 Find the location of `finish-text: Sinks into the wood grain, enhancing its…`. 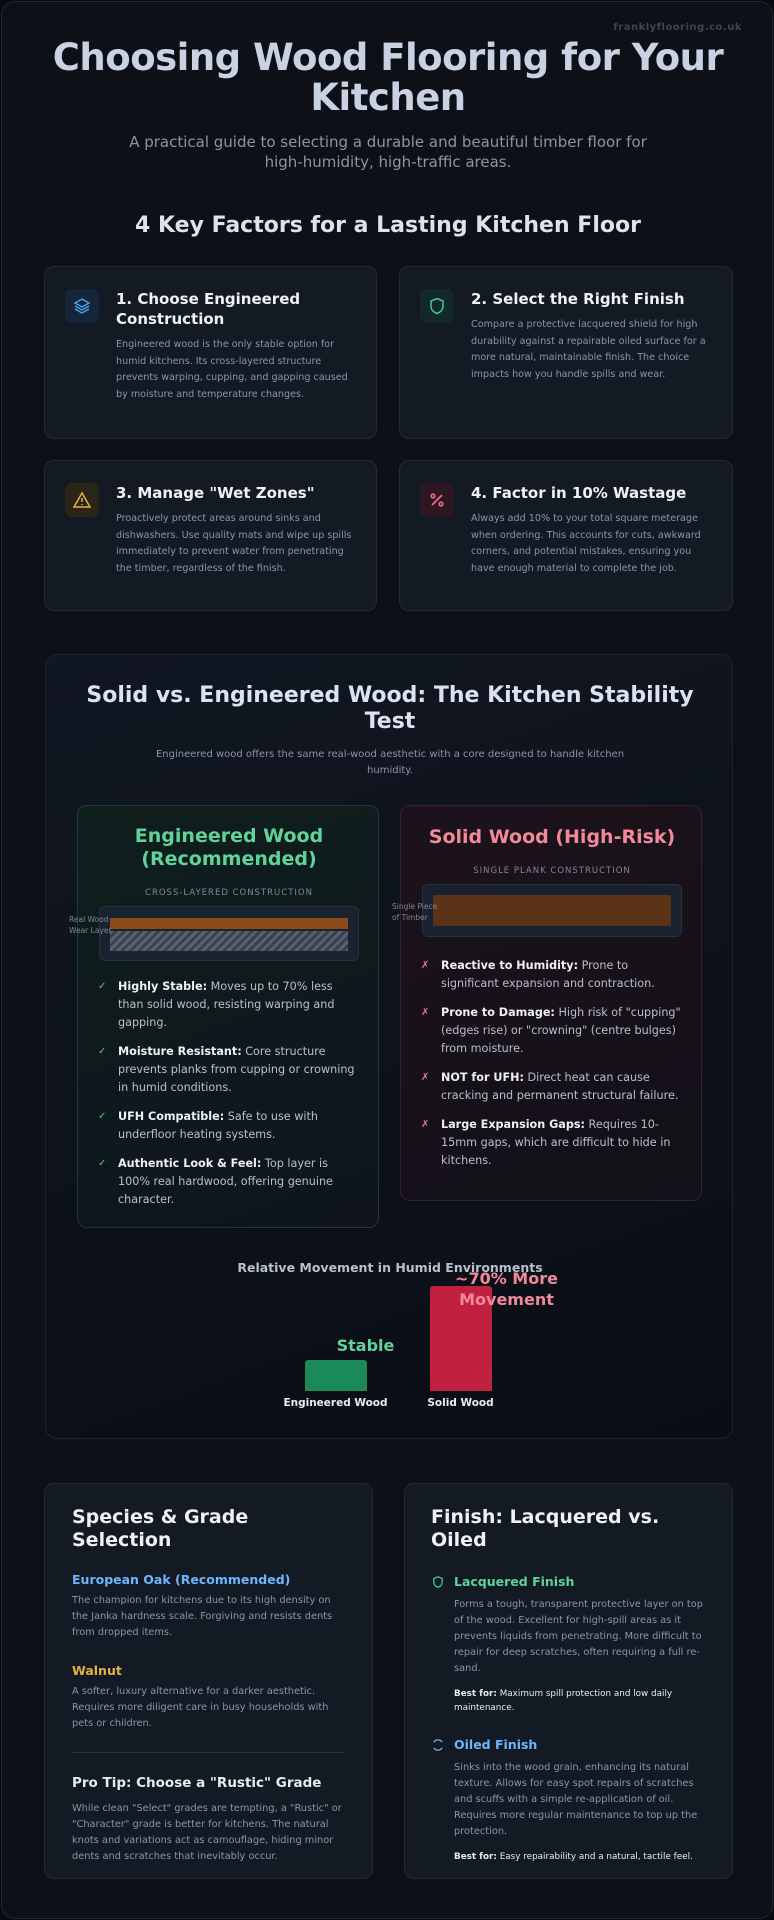

finish-text: Sinks into the wood grain, enhancing its… is located at coordinates (576, 1799).